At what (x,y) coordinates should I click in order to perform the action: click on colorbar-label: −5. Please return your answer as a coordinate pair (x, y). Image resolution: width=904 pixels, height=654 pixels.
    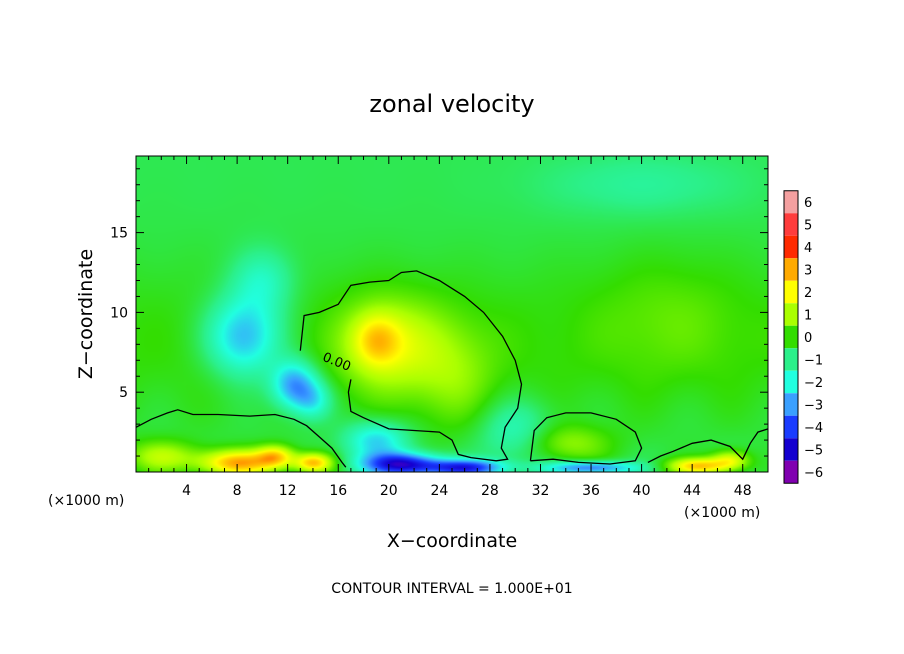
    Looking at the image, I should click on (813, 451).